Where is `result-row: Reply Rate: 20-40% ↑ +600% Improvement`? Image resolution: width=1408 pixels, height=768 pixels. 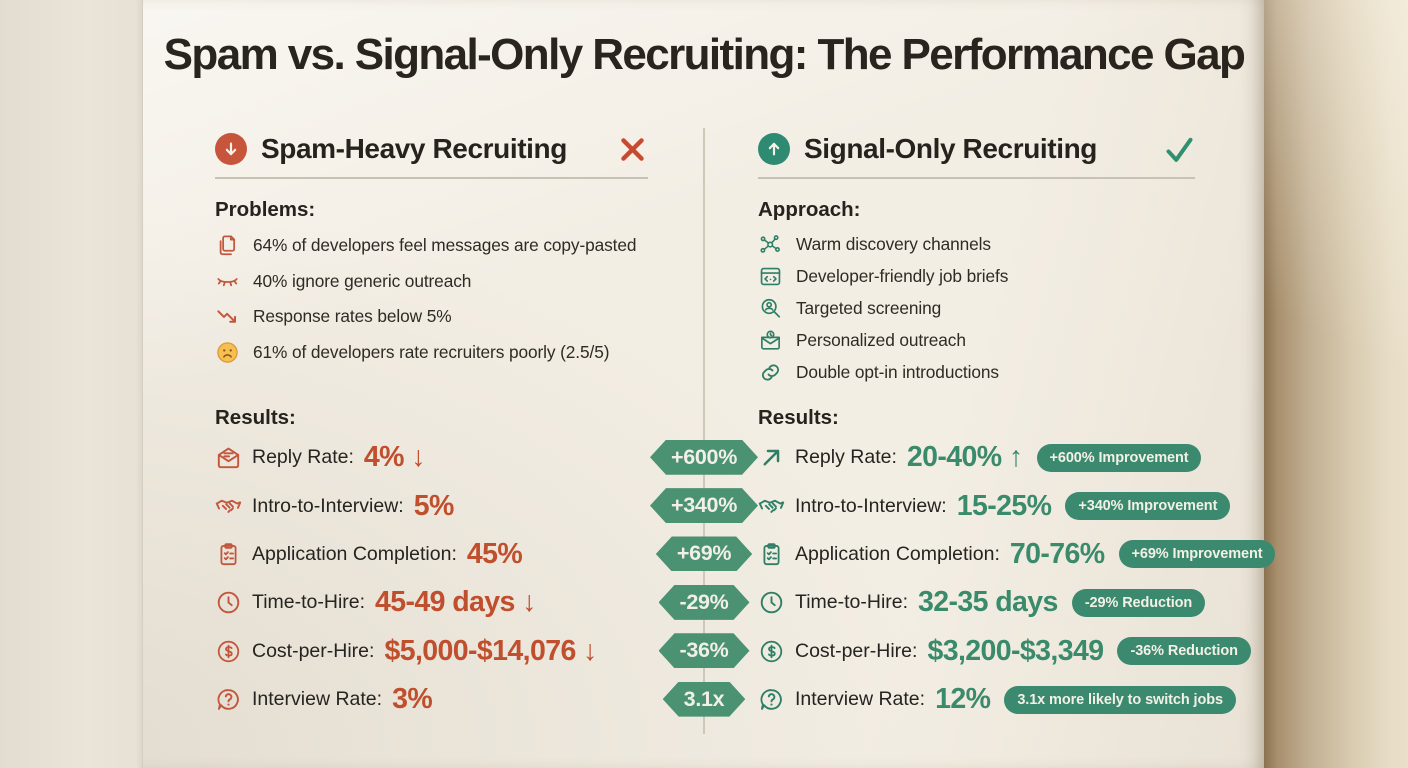
result-row: Reply Rate: 20-40% ↑ +600% Improvement is located at coordinates (980, 458).